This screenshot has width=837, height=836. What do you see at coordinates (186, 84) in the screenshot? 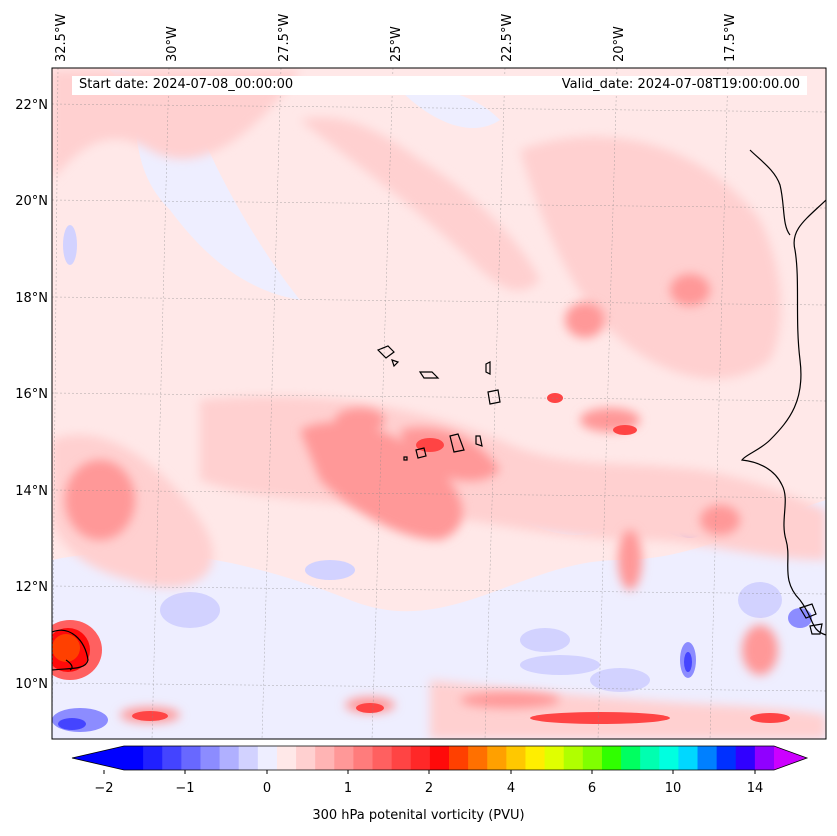
I see `start-date-label: Start date: 2024-07-08_00:00:00` at bounding box center [186, 84].